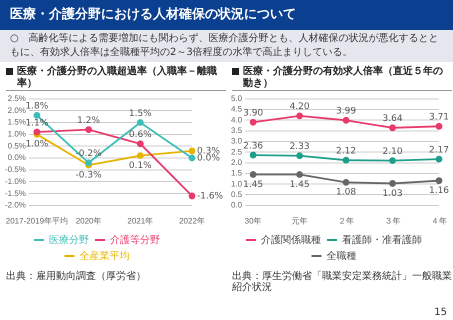  Describe the element at coordinates (236, 183) in the screenshot. I see `y-tick-label: 1.0` at that location.